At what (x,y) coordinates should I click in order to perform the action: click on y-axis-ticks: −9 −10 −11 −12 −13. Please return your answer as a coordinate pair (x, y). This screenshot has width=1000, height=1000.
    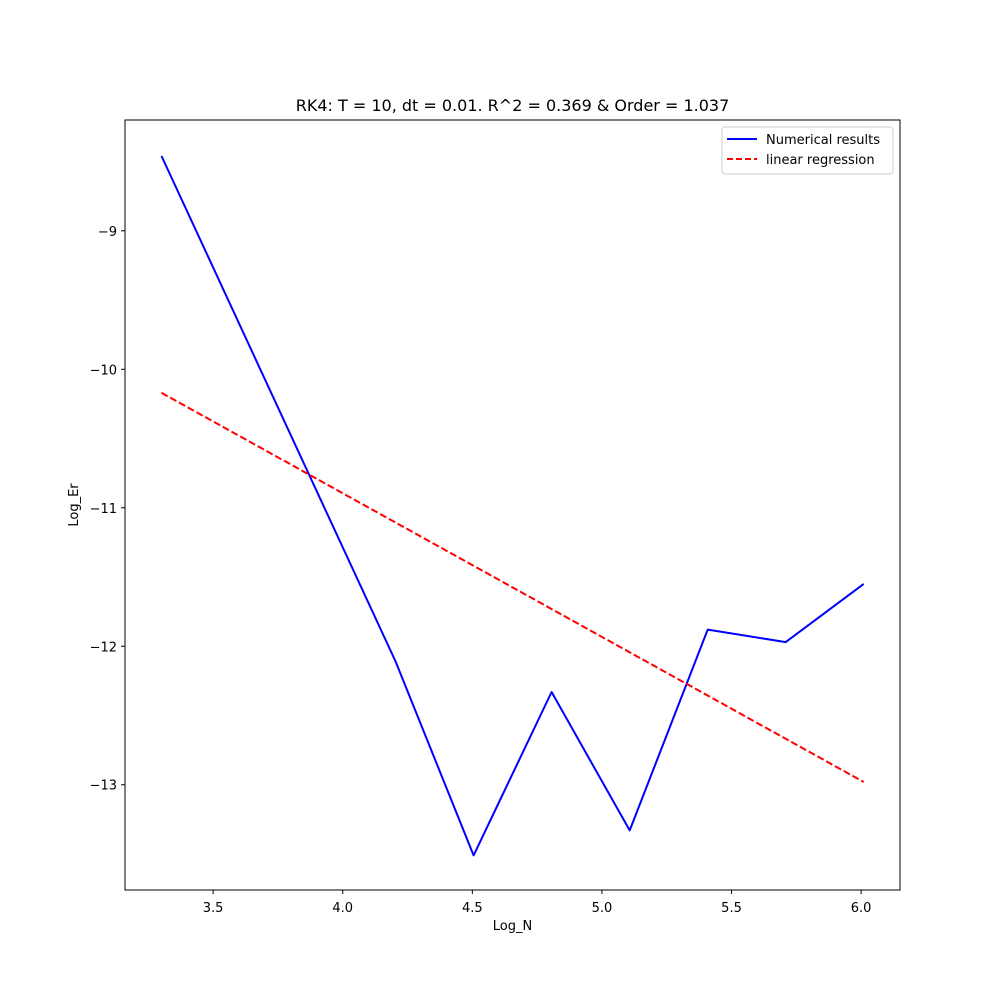
    Looking at the image, I should click on (107, 509).